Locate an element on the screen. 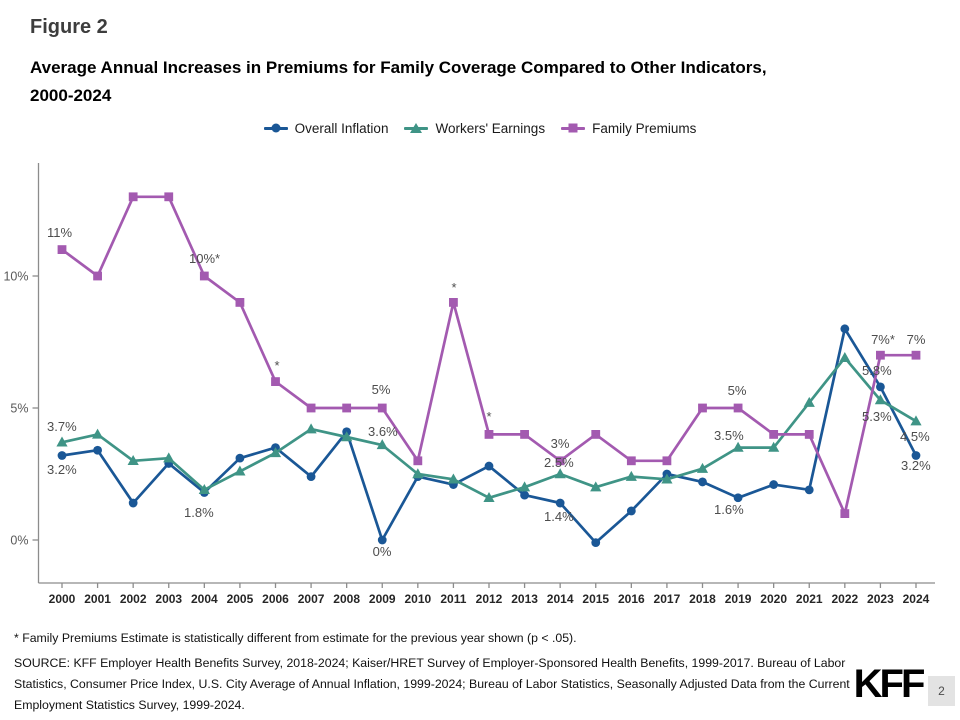 The height and width of the screenshot is (720, 960). x-tick-label: 2005 is located at coordinates (240, 599).